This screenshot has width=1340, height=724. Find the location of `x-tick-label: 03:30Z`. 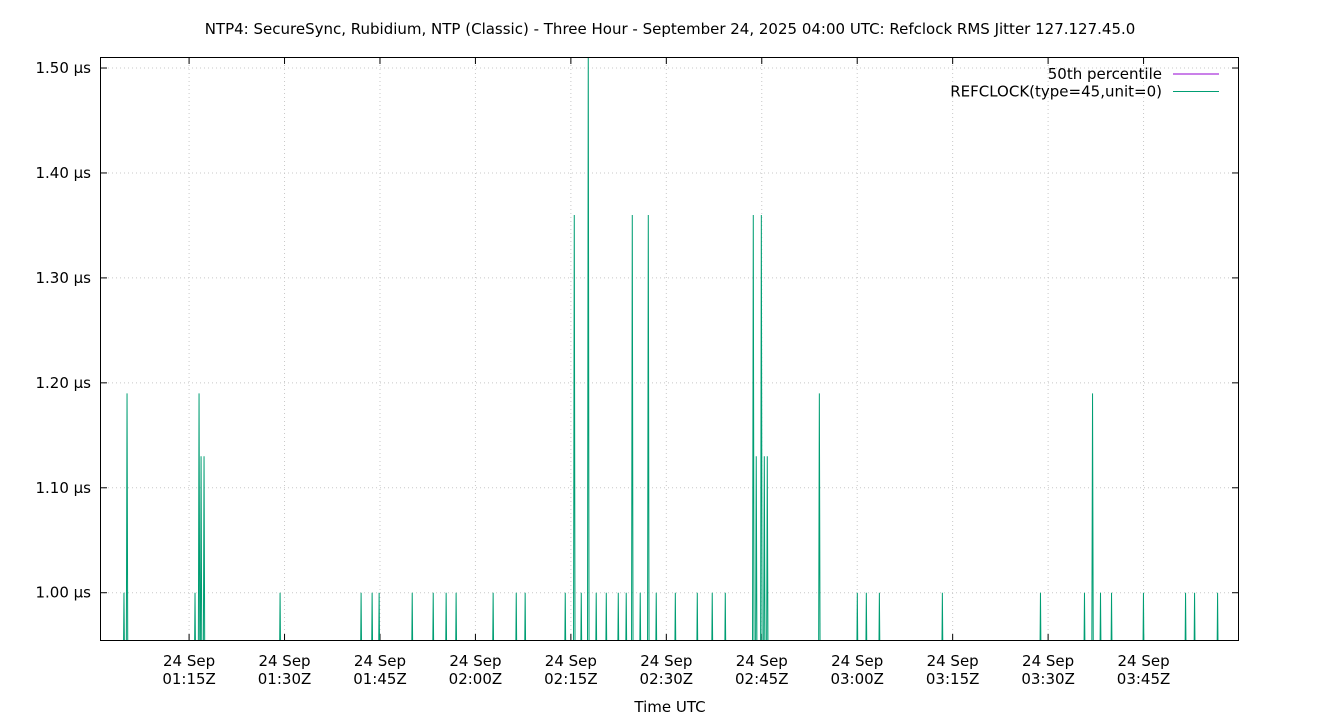

x-tick-label: 03:30Z is located at coordinates (1048, 679).